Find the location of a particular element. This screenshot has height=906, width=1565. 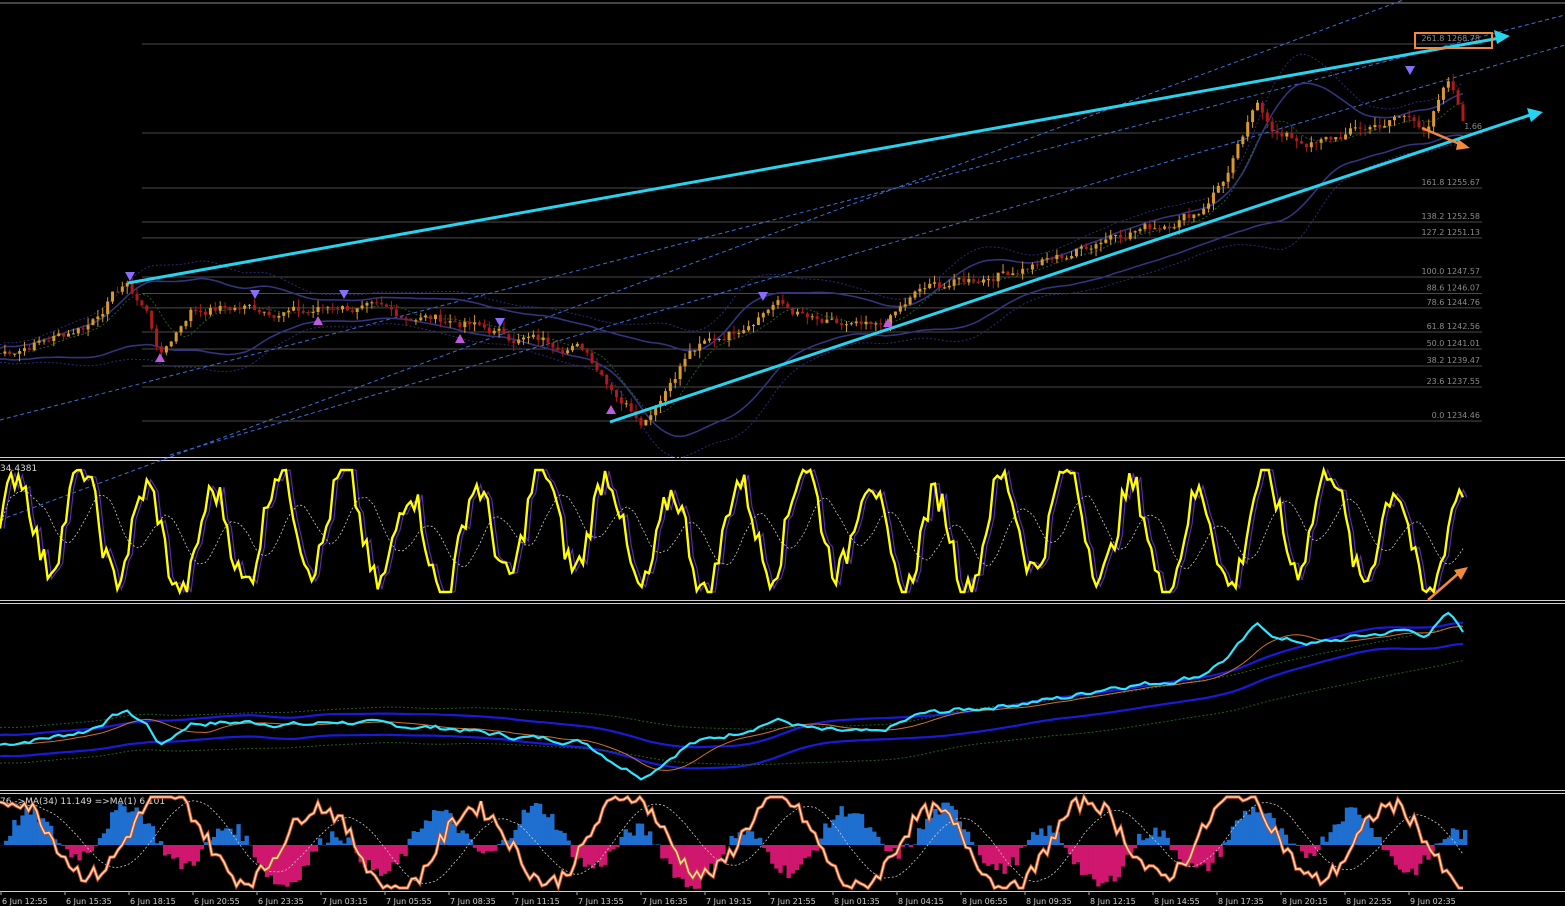

x-tick-label: 7 Jun 11:15 is located at coordinates (537, 901).